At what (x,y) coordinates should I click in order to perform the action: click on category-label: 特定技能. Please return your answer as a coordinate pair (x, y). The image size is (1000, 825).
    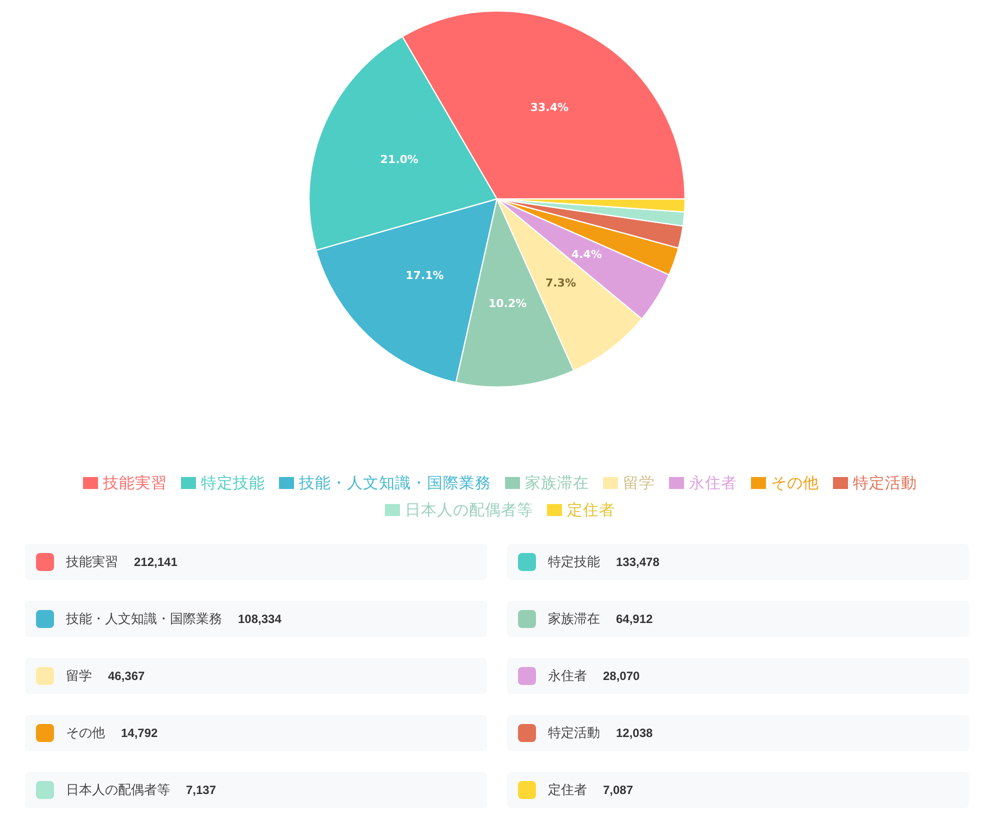
    Looking at the image, I should click on (574, 562).